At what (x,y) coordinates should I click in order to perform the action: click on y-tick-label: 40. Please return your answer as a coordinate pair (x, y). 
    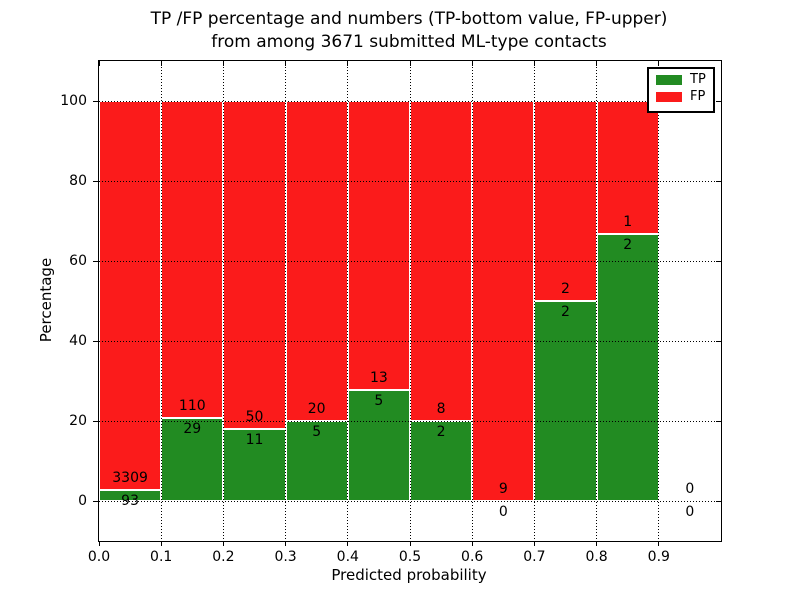
    Looking at the image, I should click on (78, 341).